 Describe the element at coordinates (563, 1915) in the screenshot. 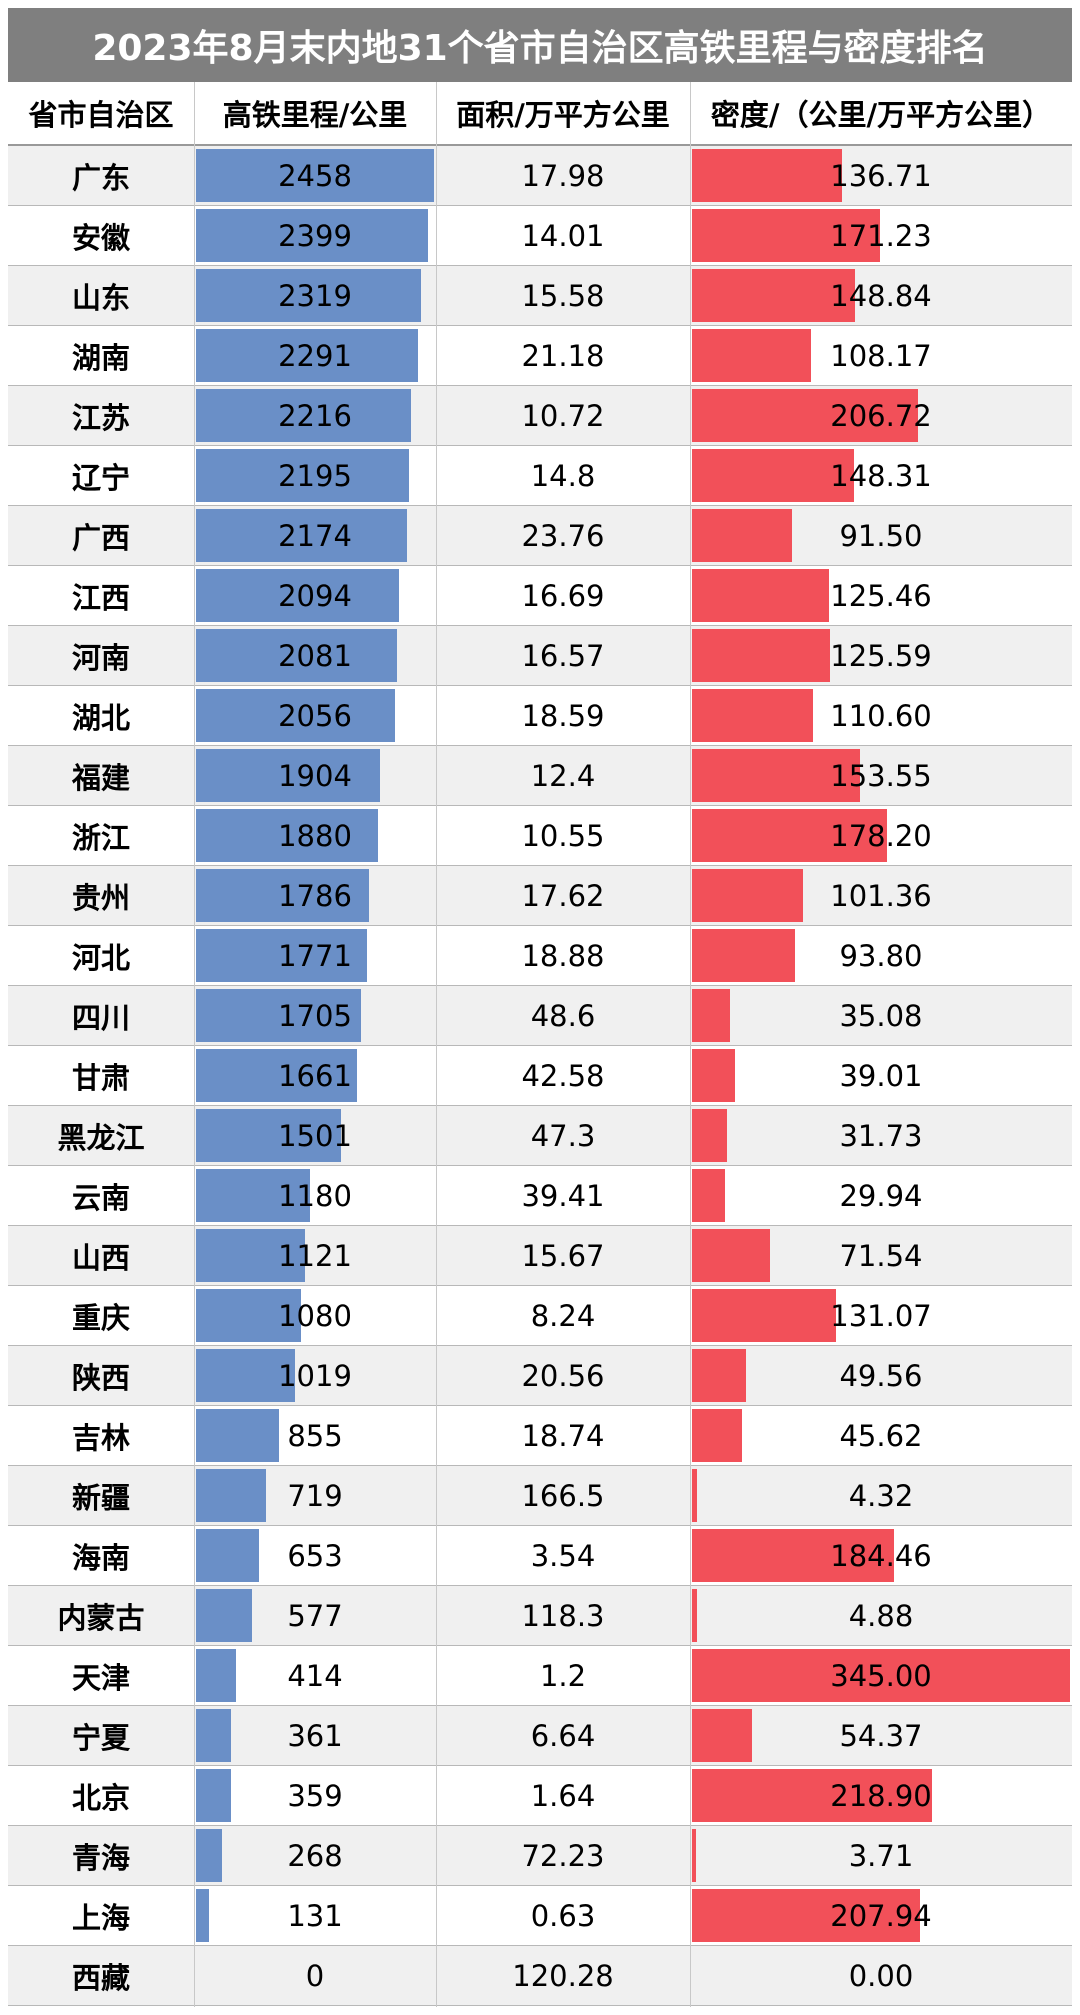

I see `cell-area: 0.63` at that location.